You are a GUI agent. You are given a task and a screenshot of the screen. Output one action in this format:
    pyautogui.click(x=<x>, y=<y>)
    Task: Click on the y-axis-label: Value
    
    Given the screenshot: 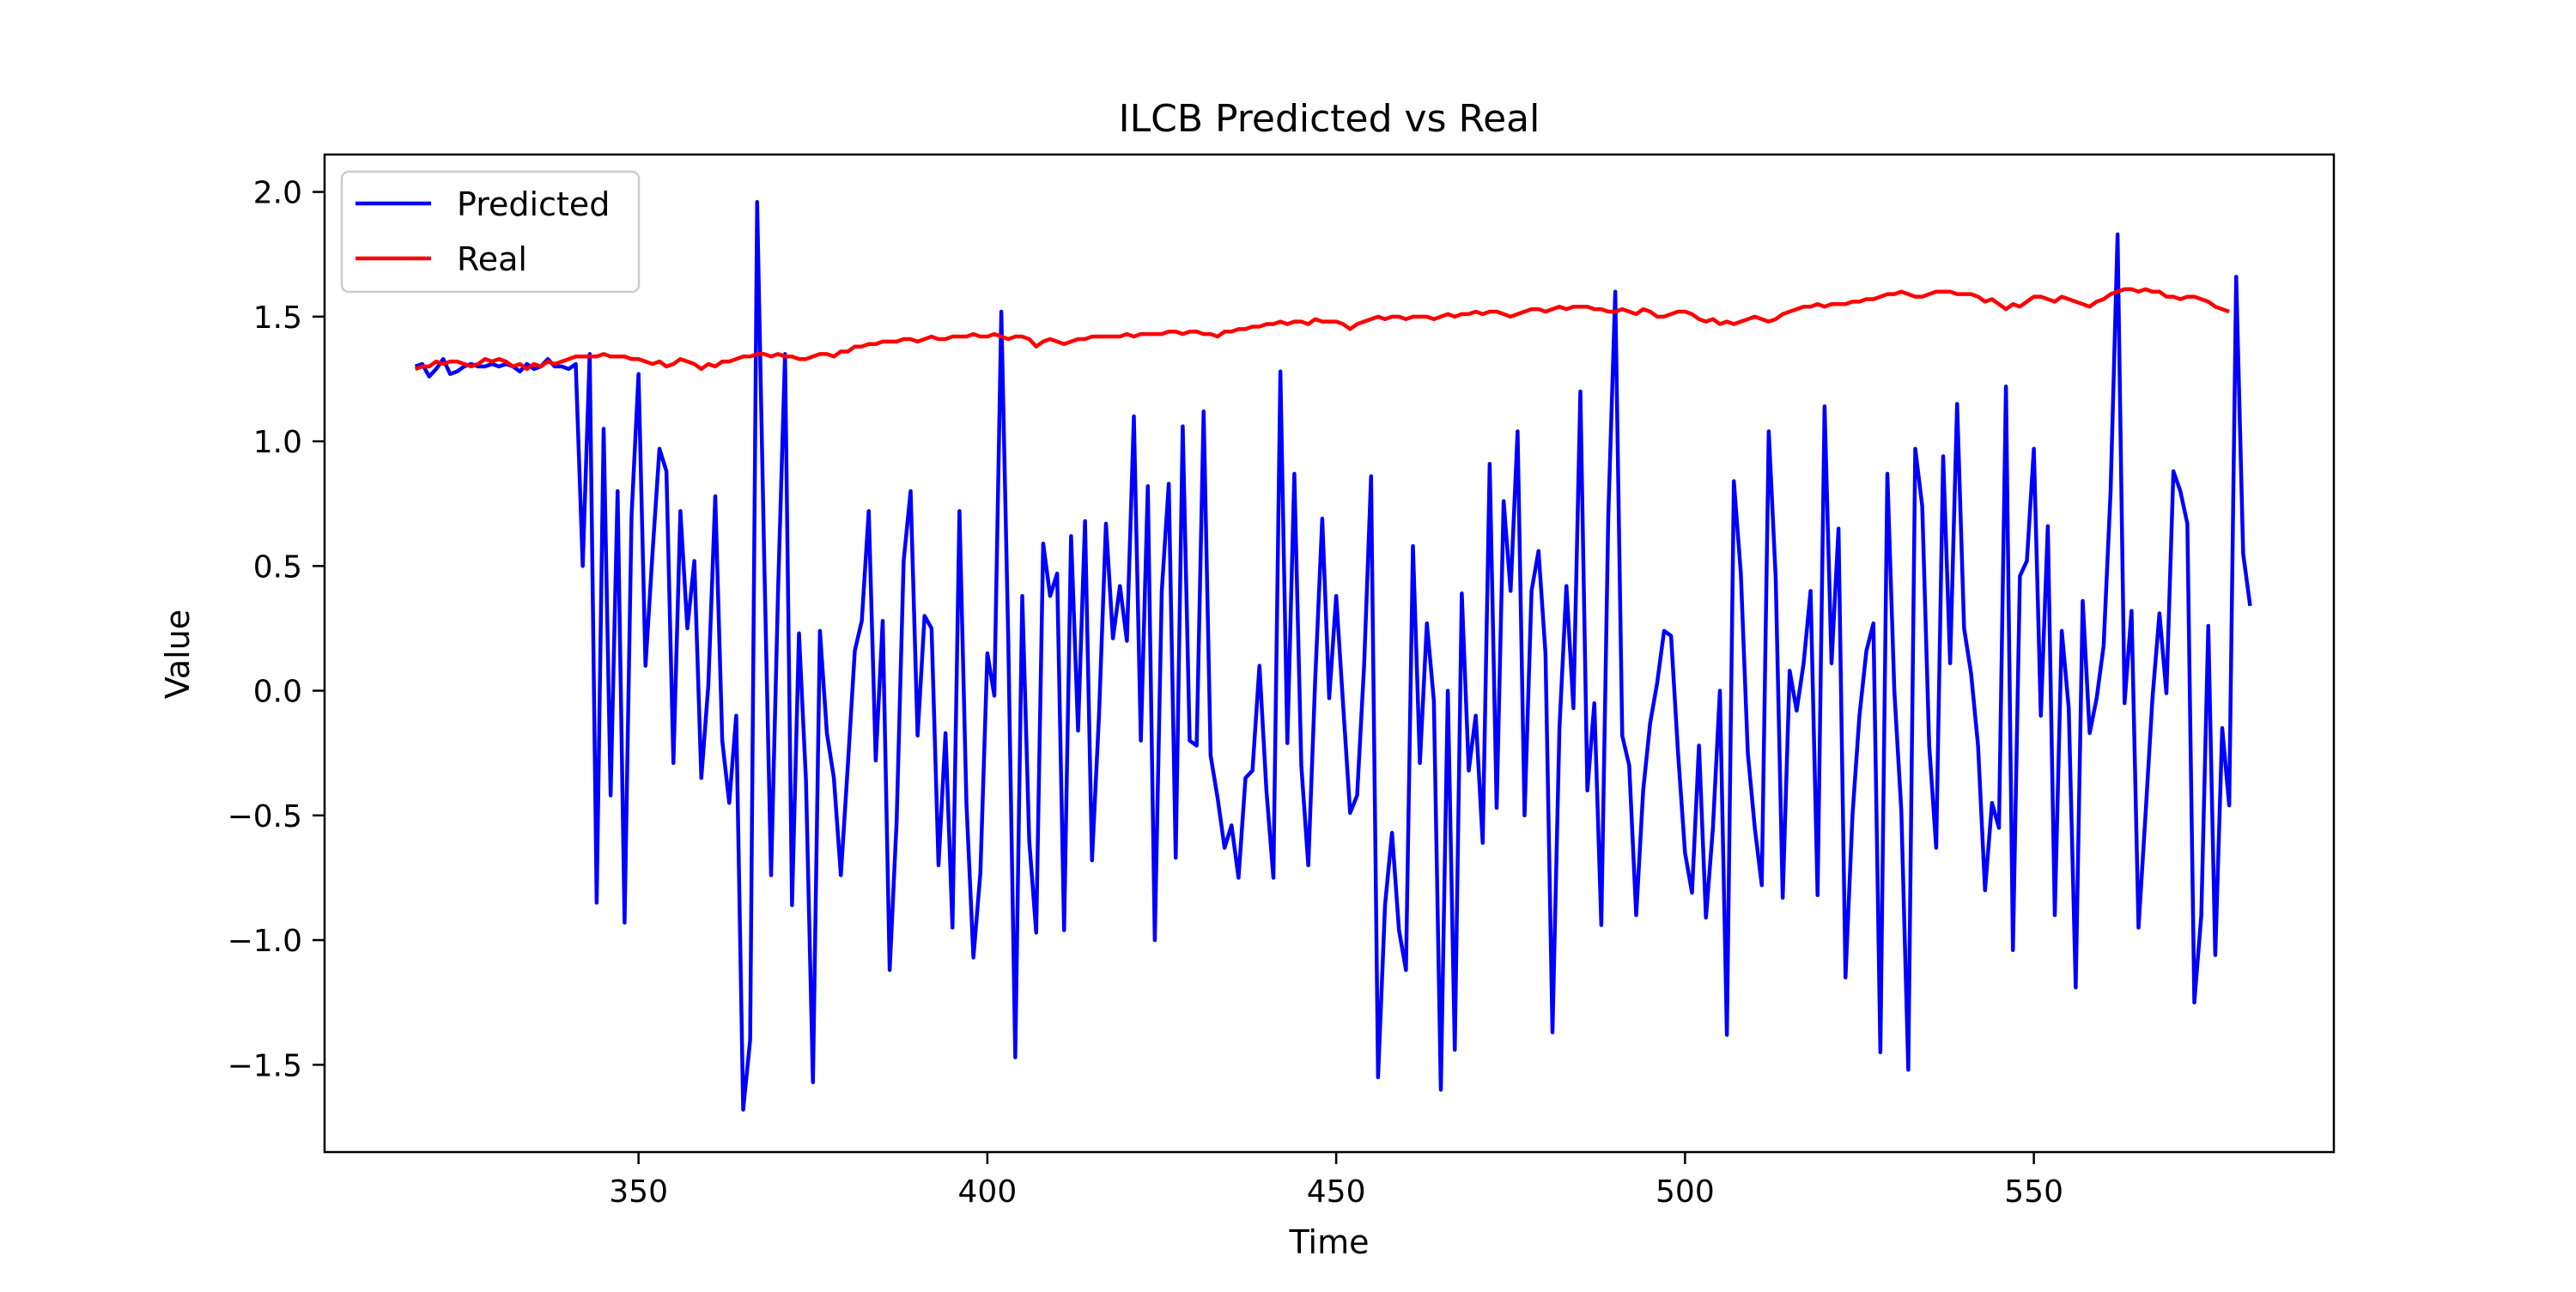 What is the action you would take?
    pyautogui.click(x=178, y=654)
    